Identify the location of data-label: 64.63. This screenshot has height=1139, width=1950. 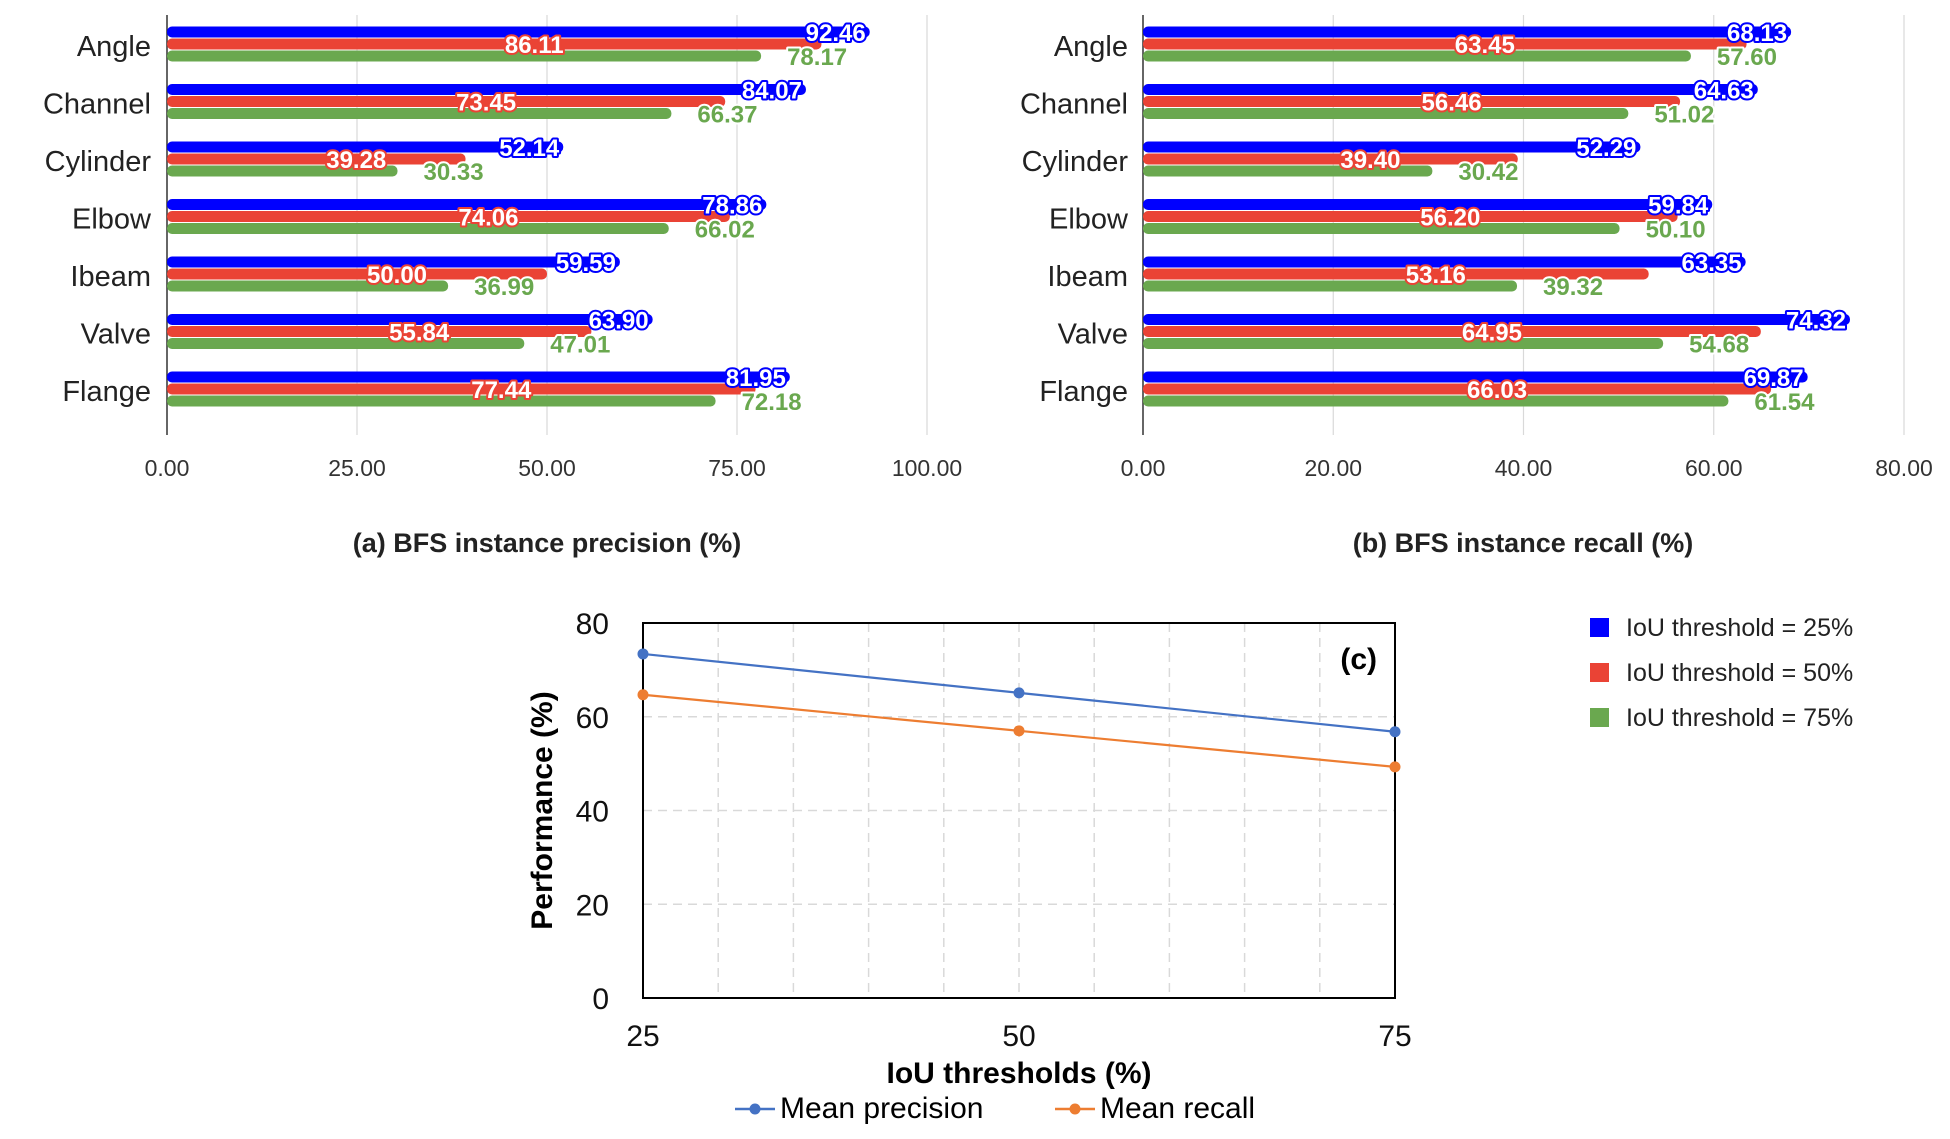
(1724, 91).